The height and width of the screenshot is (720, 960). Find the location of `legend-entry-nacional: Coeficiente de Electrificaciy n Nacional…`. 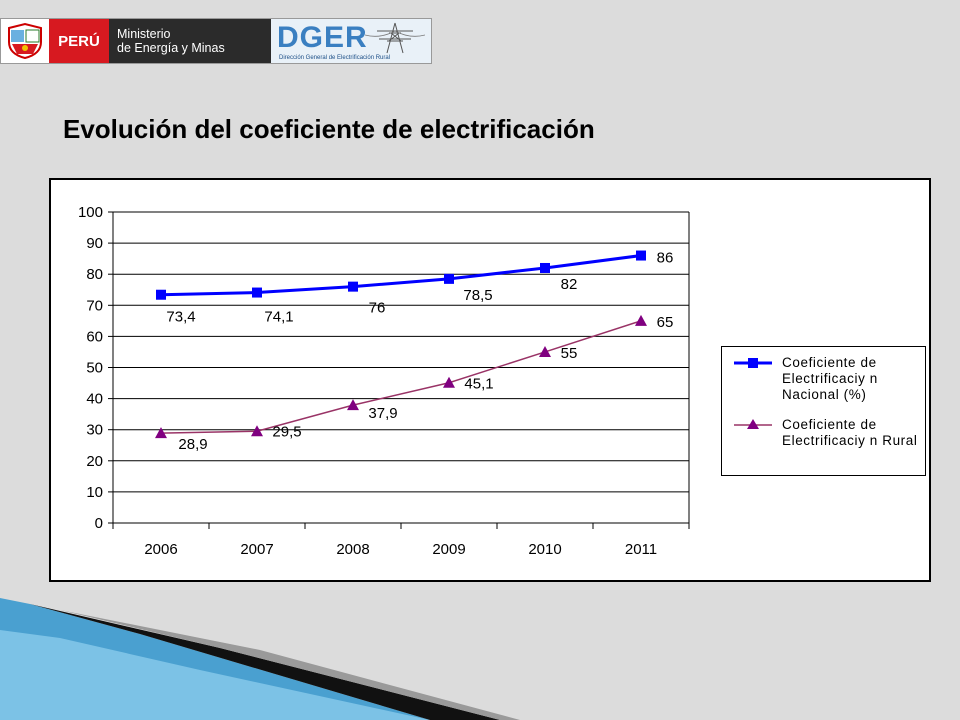

legend-entry-nacional: Coeficiente de Electrificaciy n Nacional… is located at coordinates (827, 379).